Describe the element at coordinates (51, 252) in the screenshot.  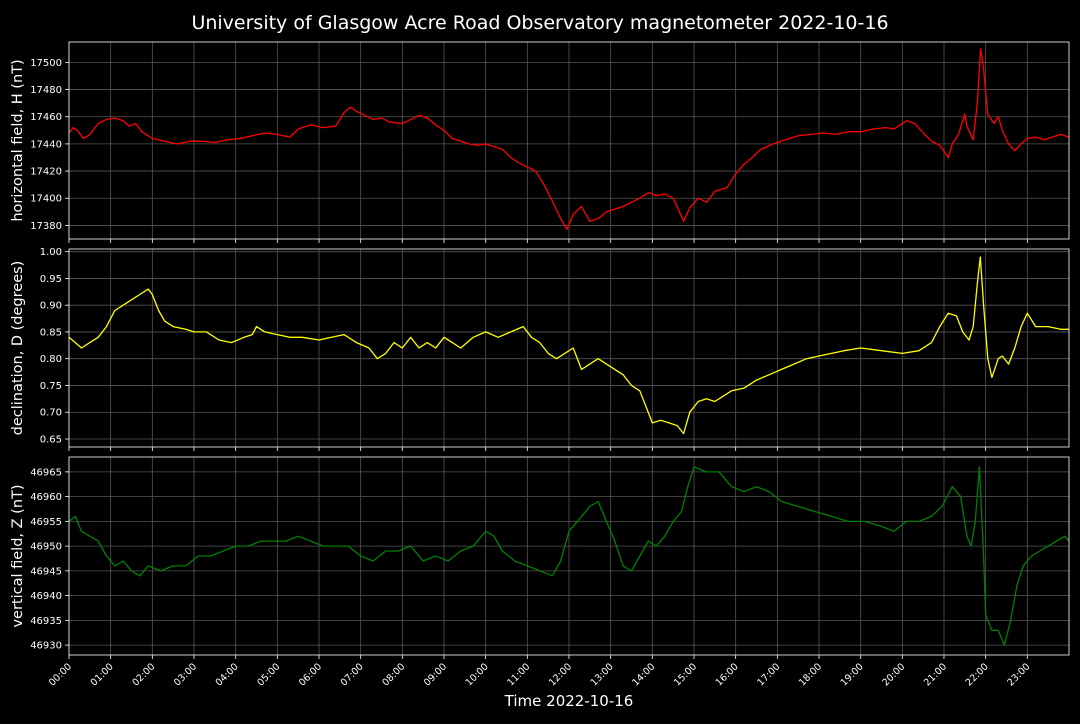
I see `y-tick-label: 1.00` at that location.